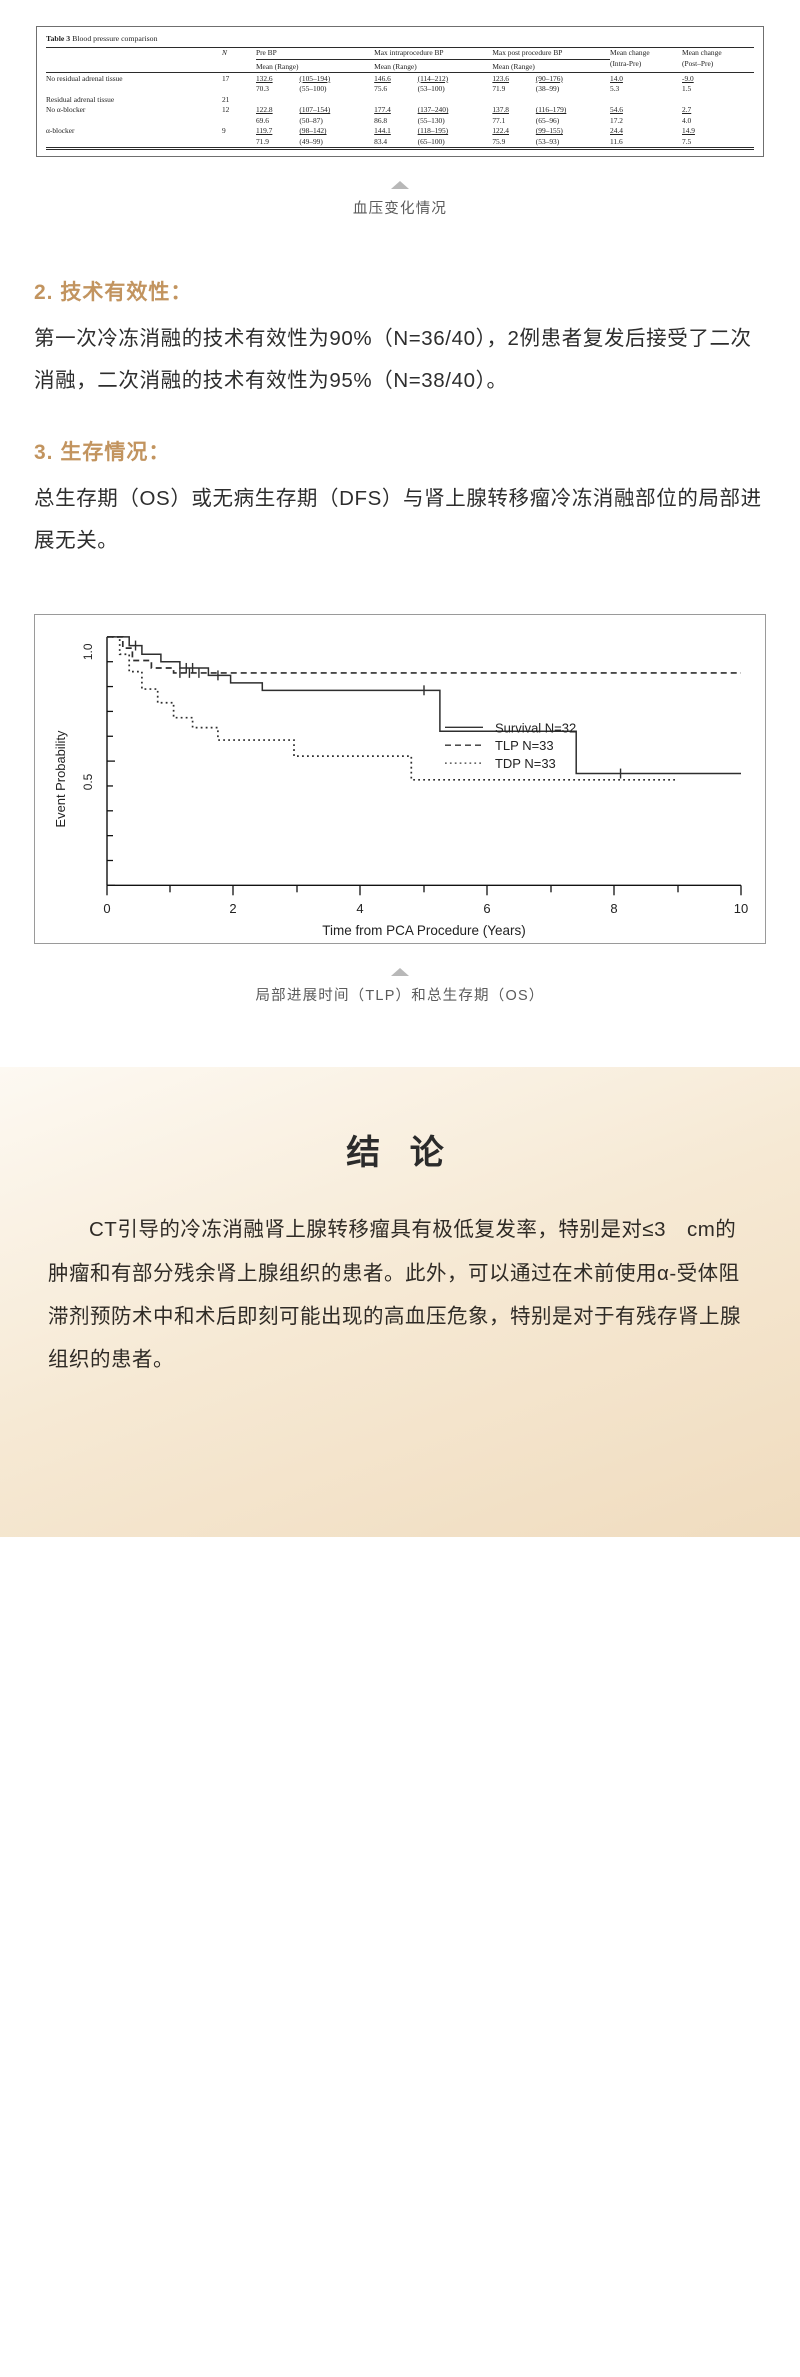 The height and width of the screenshot is (2377, 800). What do you see at coordinates (225, 99) in the screenshot?
I see `row-n: 21` at bounding box center [225, 99].